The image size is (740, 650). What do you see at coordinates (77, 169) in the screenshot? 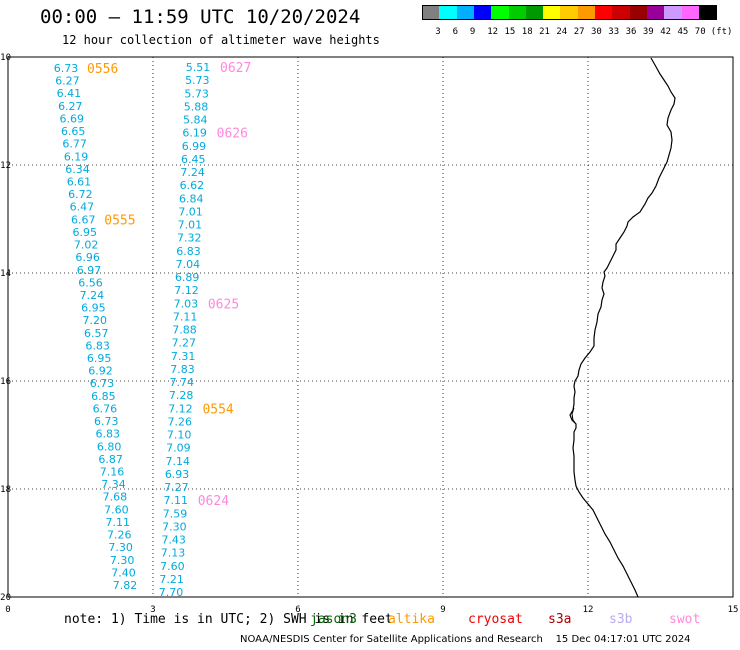
I see `wave-height-value: 6.34` at bounding box center [77, 169].